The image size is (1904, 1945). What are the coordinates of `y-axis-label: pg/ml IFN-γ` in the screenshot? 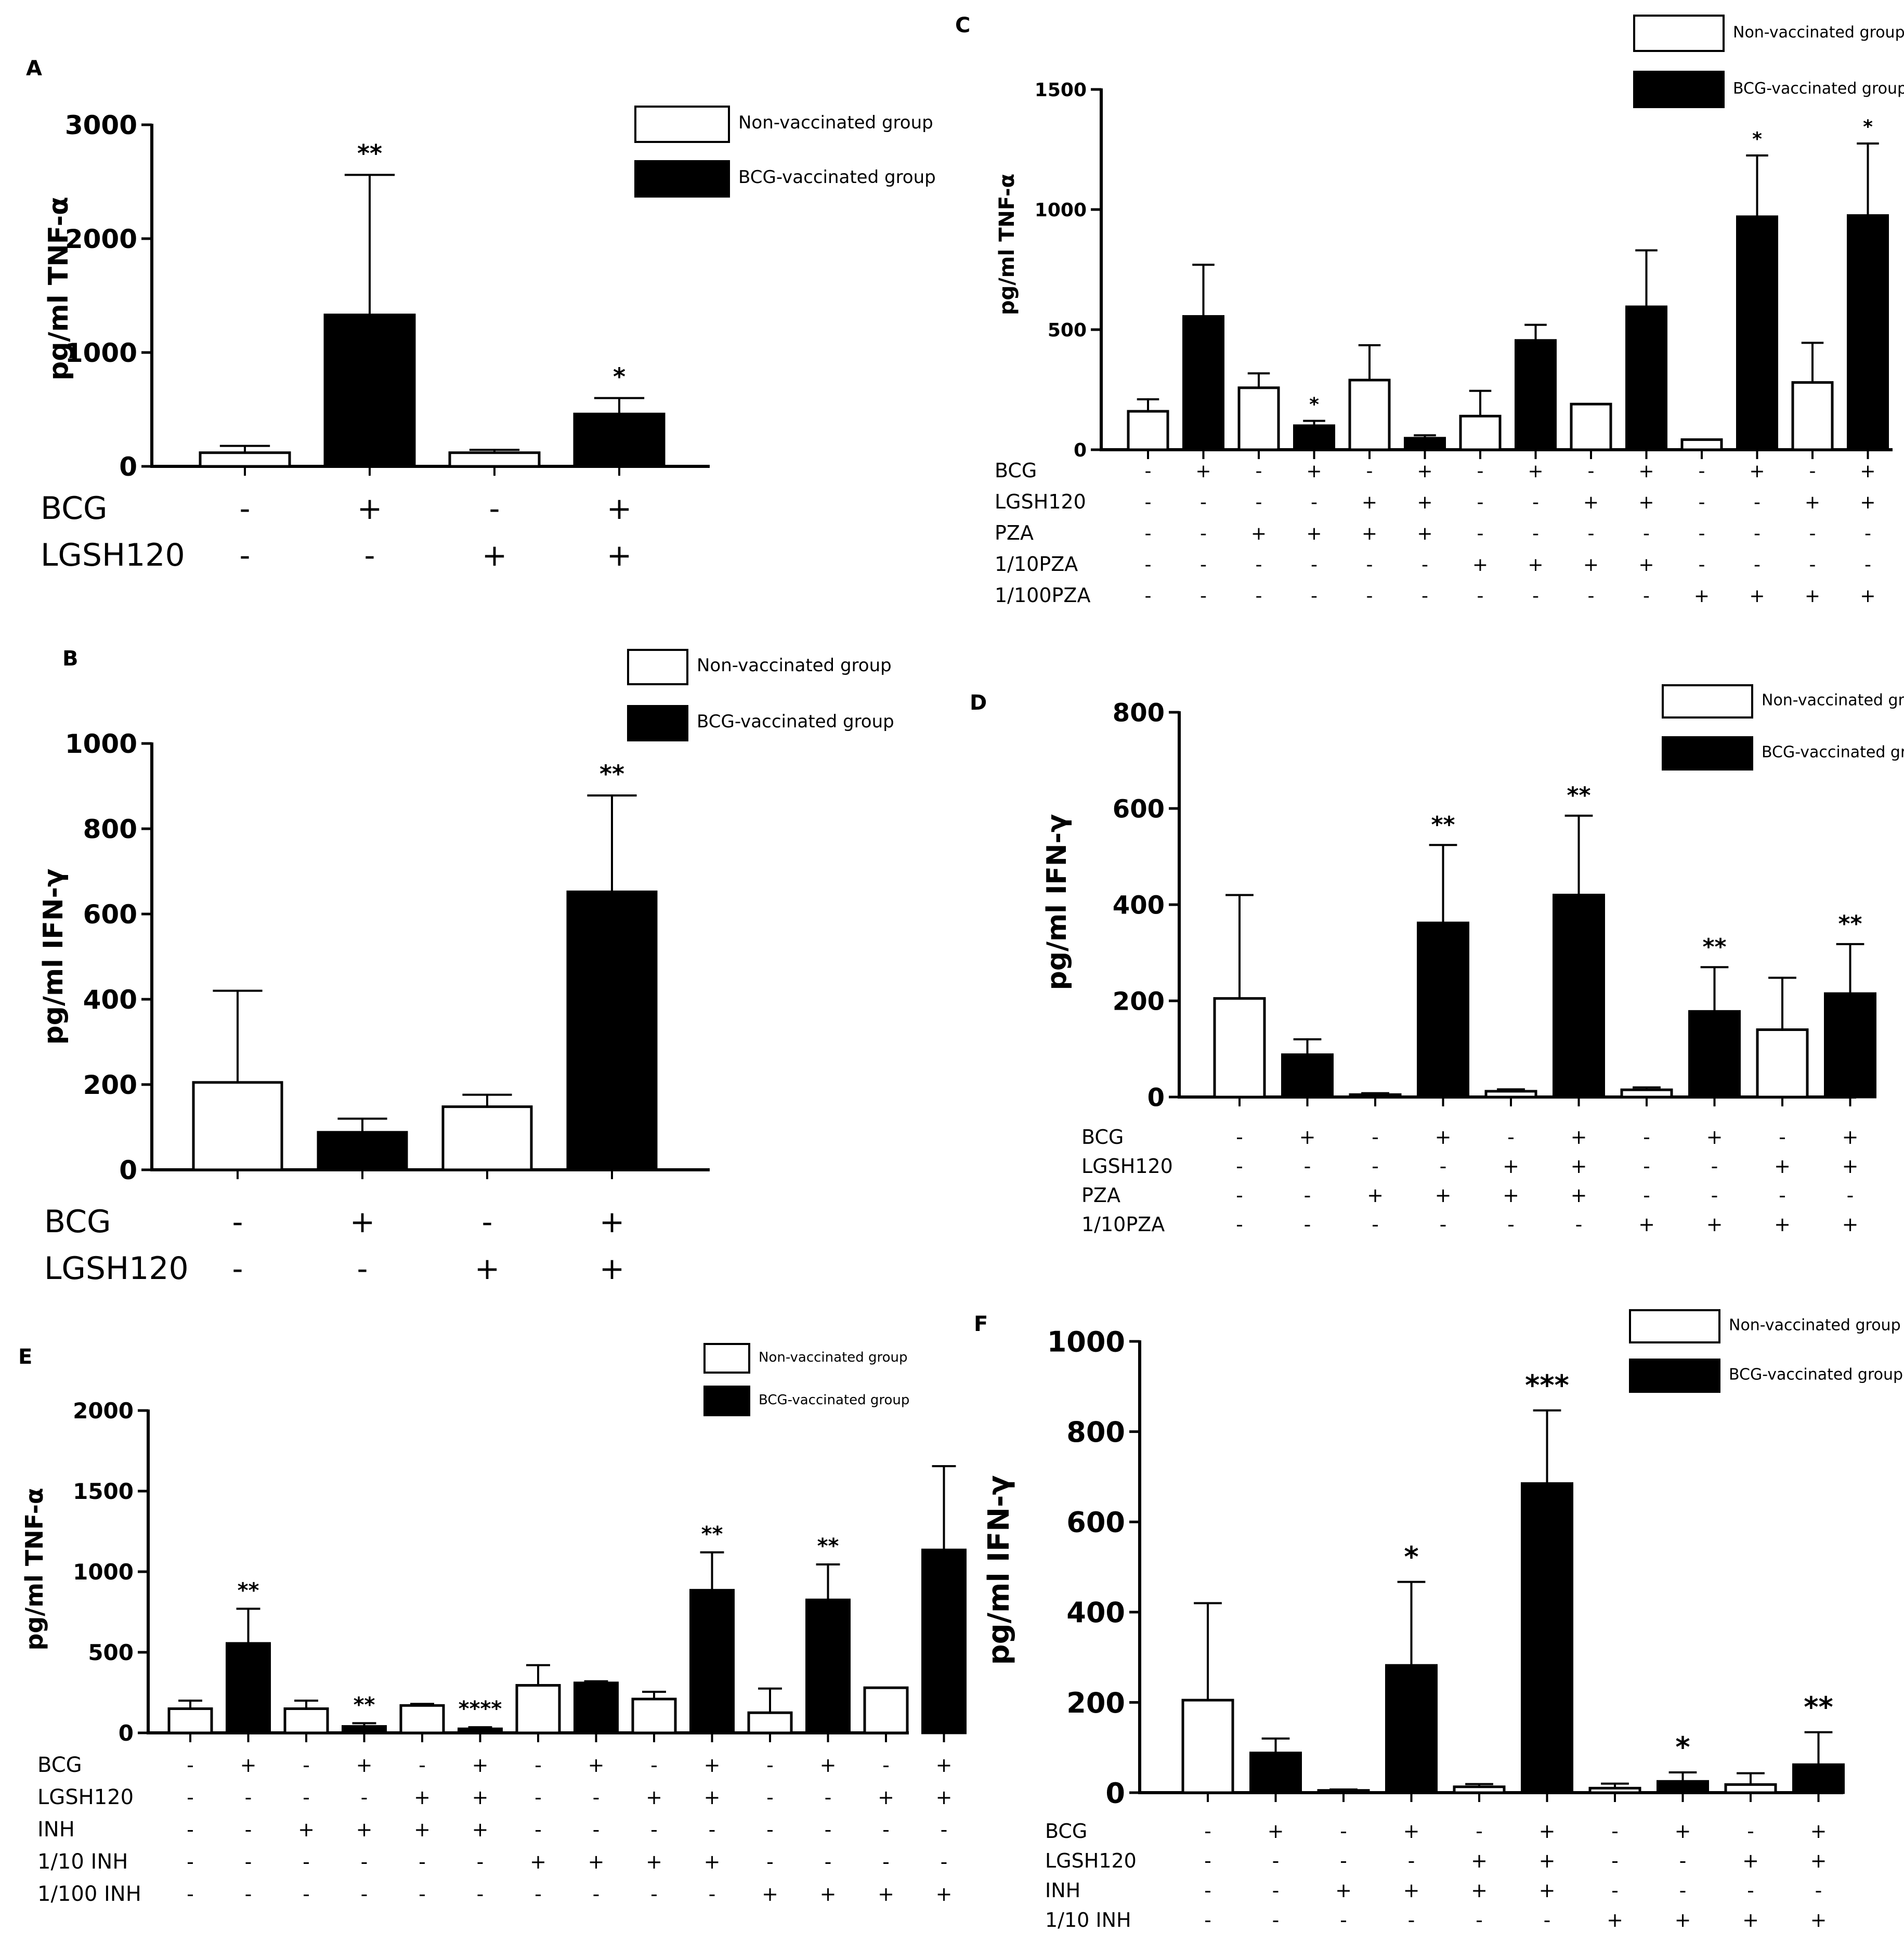 It's located at (53, 957).